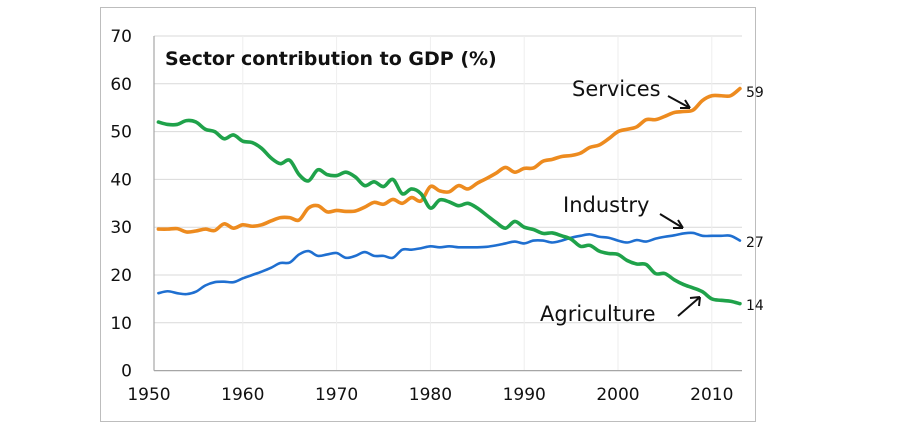 This screenshot has width=900, height=440. I want to click on y-tick-label: 60, so click(121, 85).